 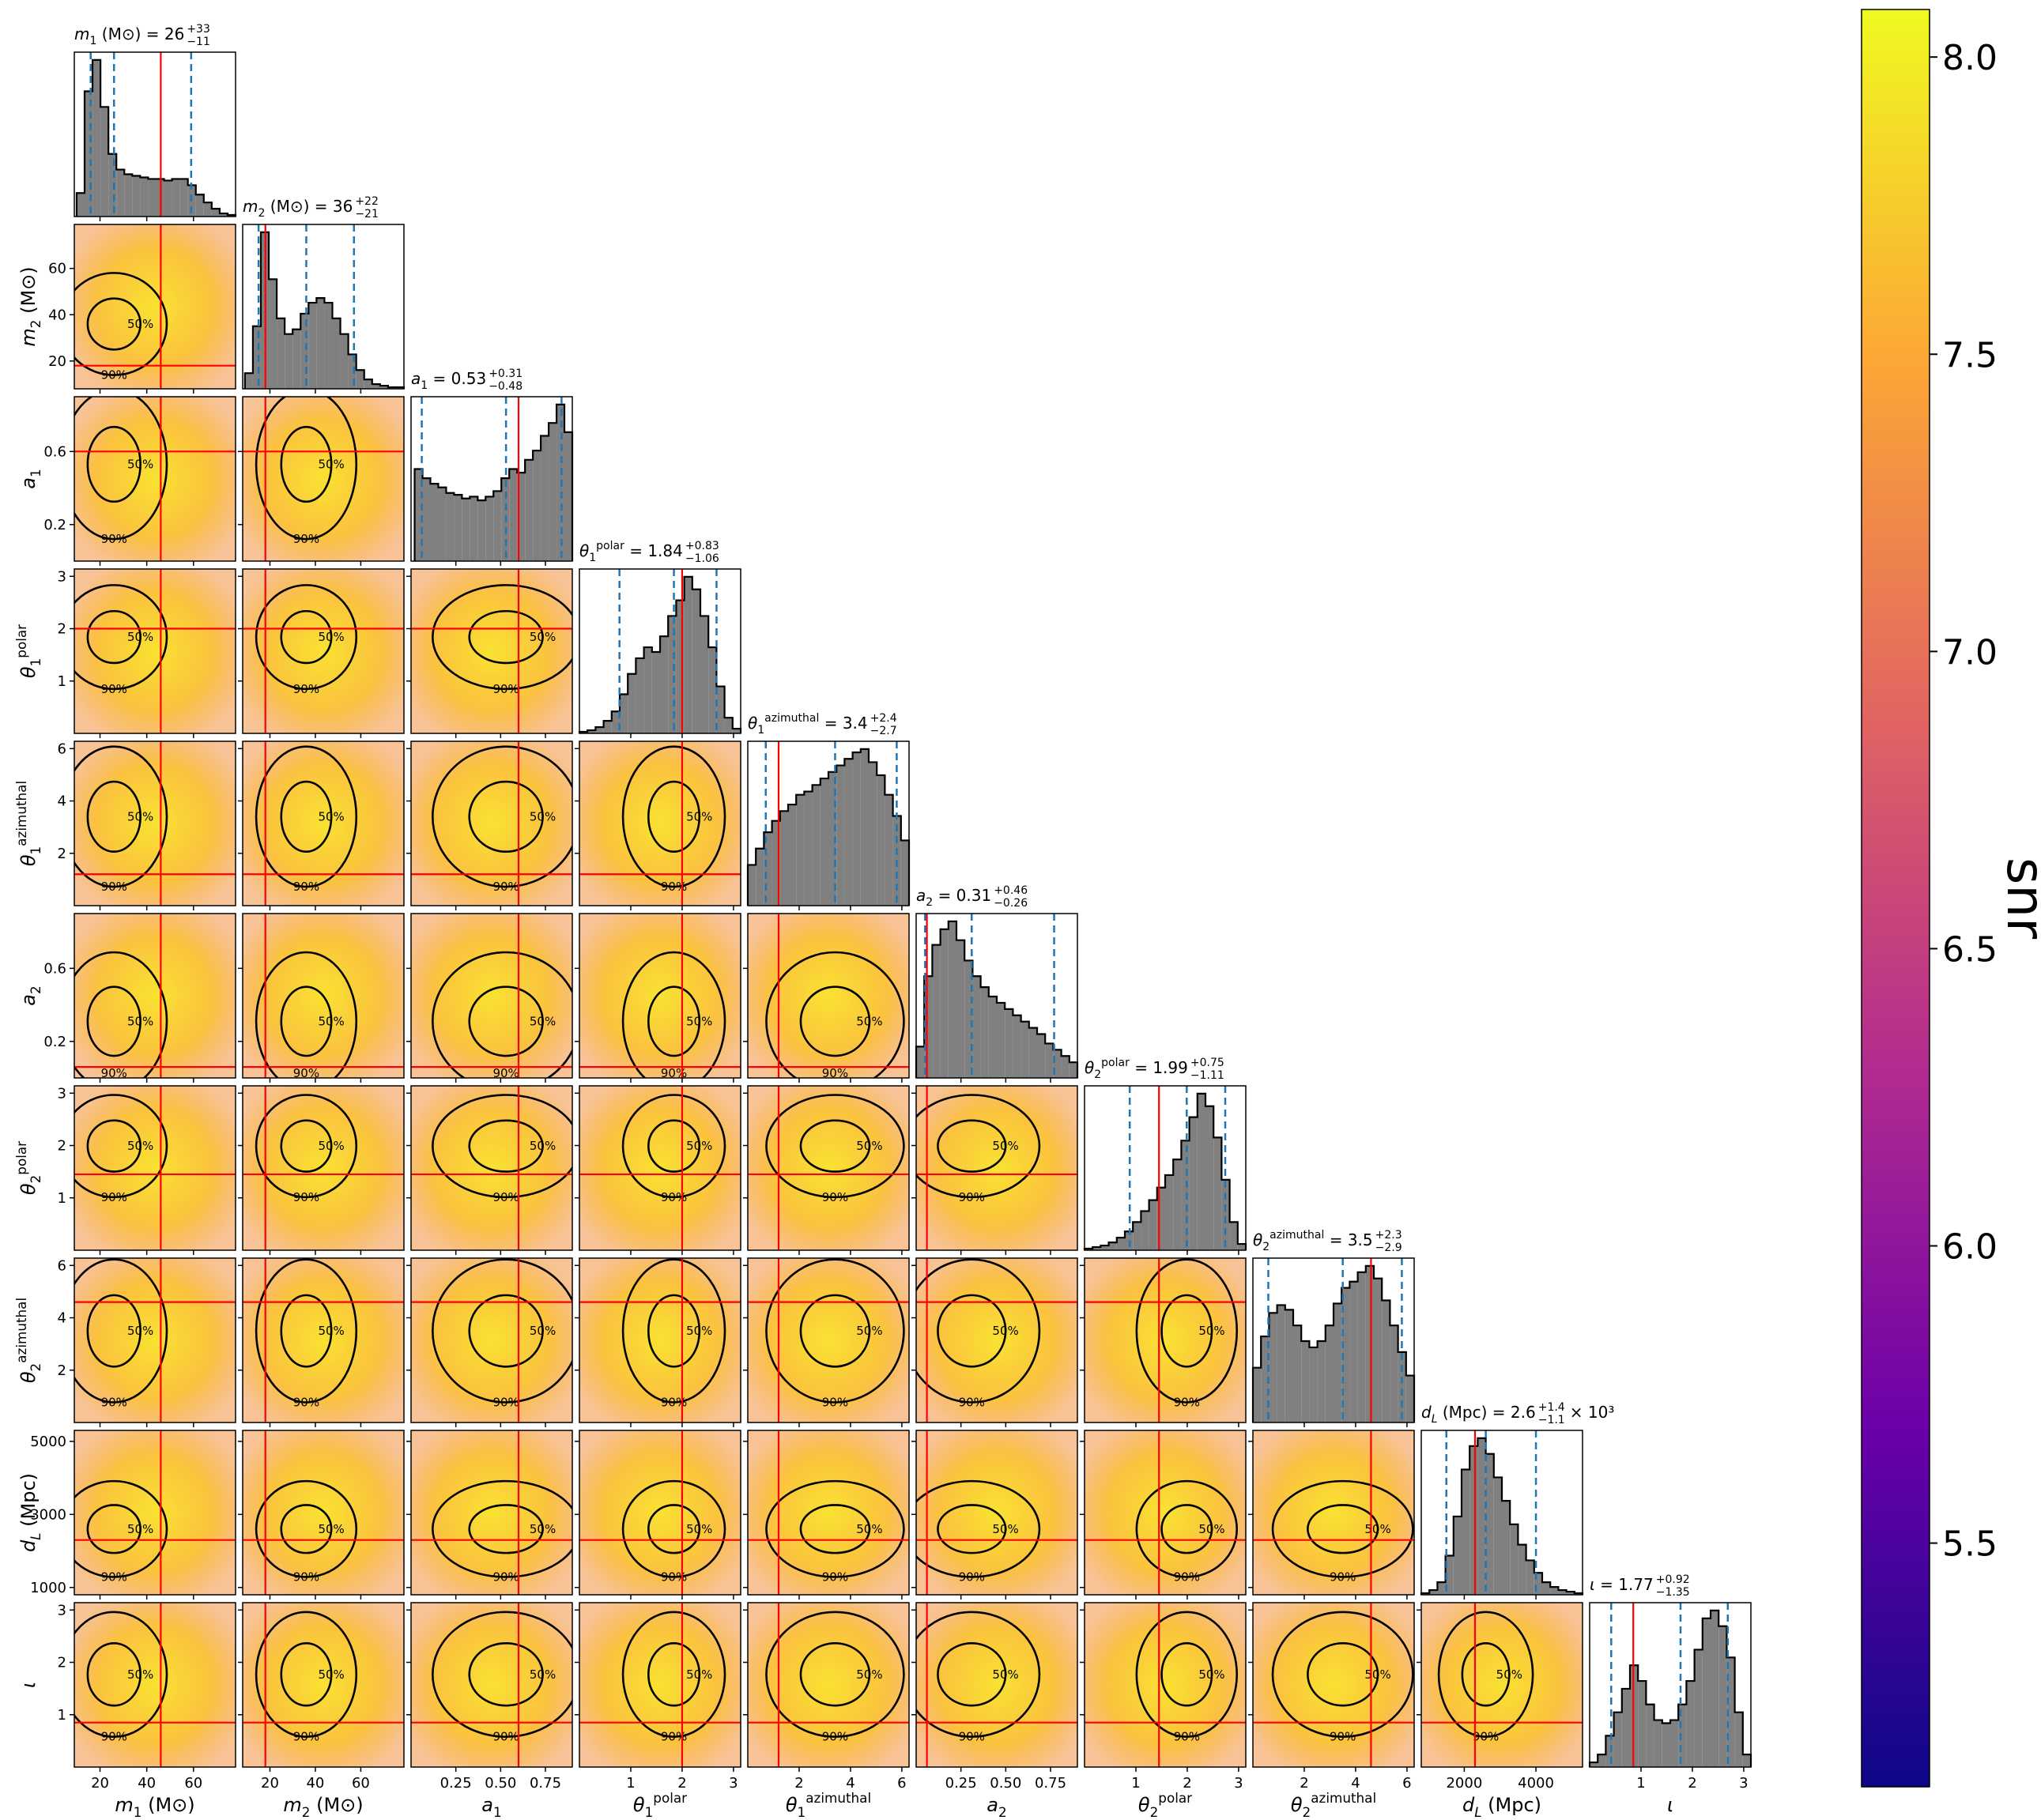 I want to click on colorbar-label: snr, so click(x=2018, y=898).